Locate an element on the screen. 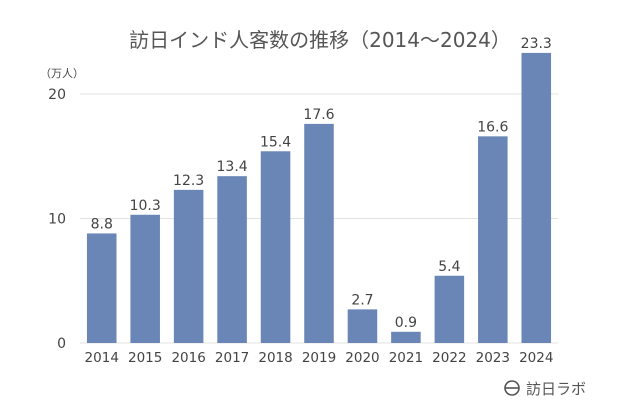 This screenshot has width=640, height=419. x-tick-label: 2017 is located at coordinates (232, 358).